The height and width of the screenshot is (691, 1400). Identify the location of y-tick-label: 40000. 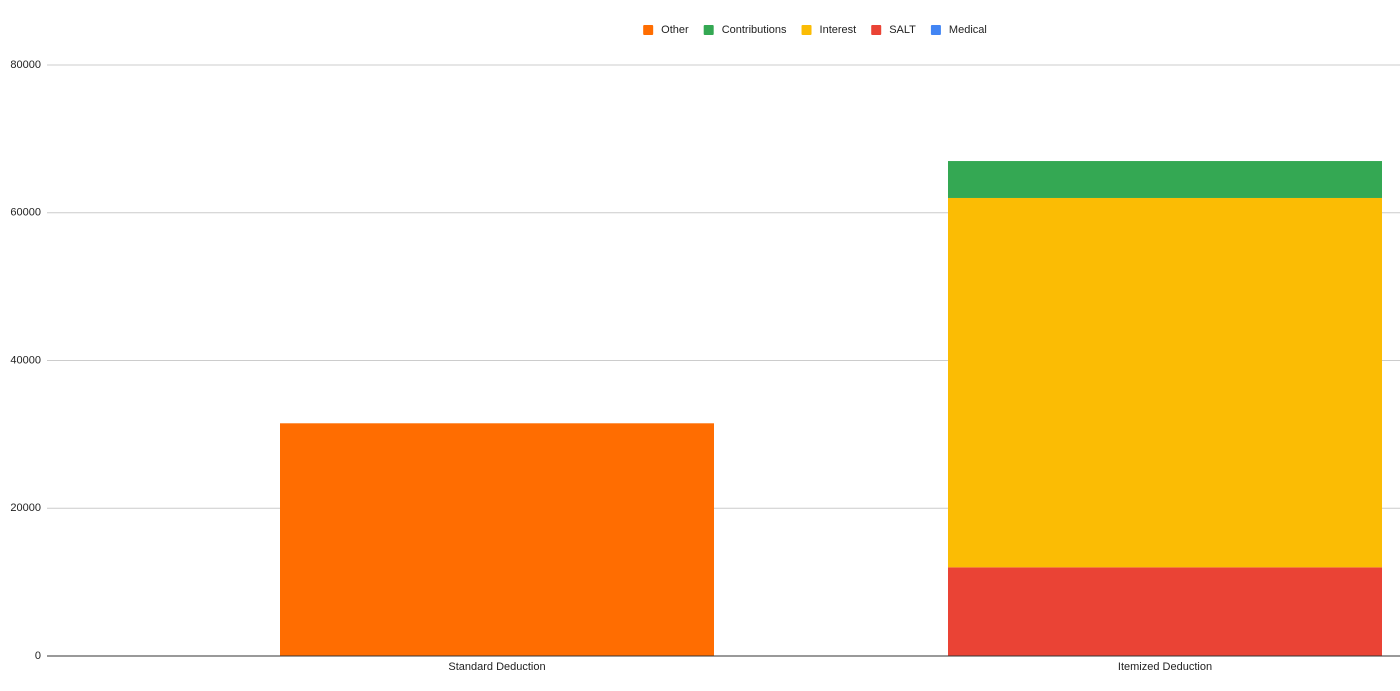
(25, 360).